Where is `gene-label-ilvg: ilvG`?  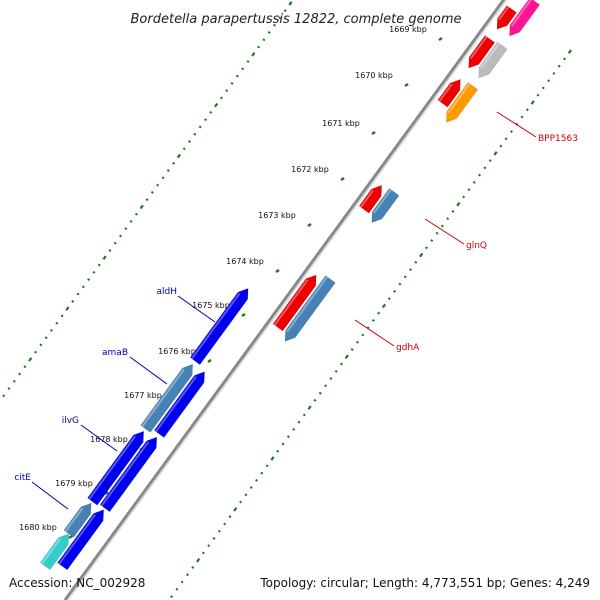 gene-label-ilvg: ilvG is located at coordinates (70, 421).